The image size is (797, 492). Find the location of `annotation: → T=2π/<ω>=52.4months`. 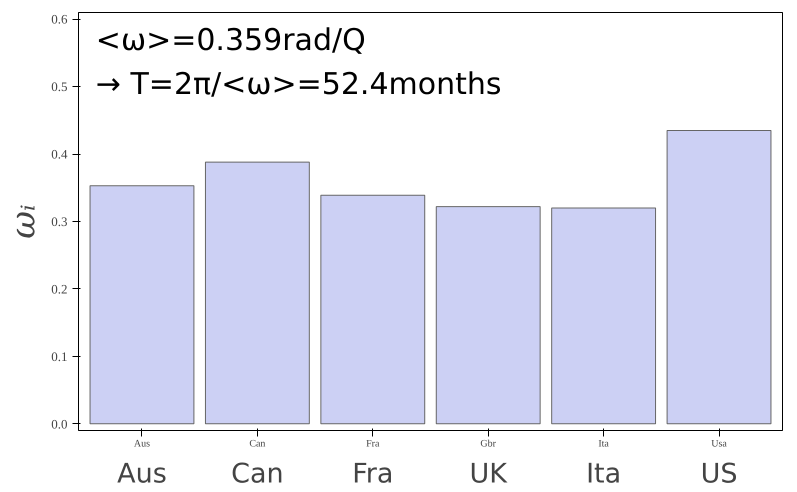

annotation: → T=2π/<ω>=52.4months is located at coordinates (299, 84).